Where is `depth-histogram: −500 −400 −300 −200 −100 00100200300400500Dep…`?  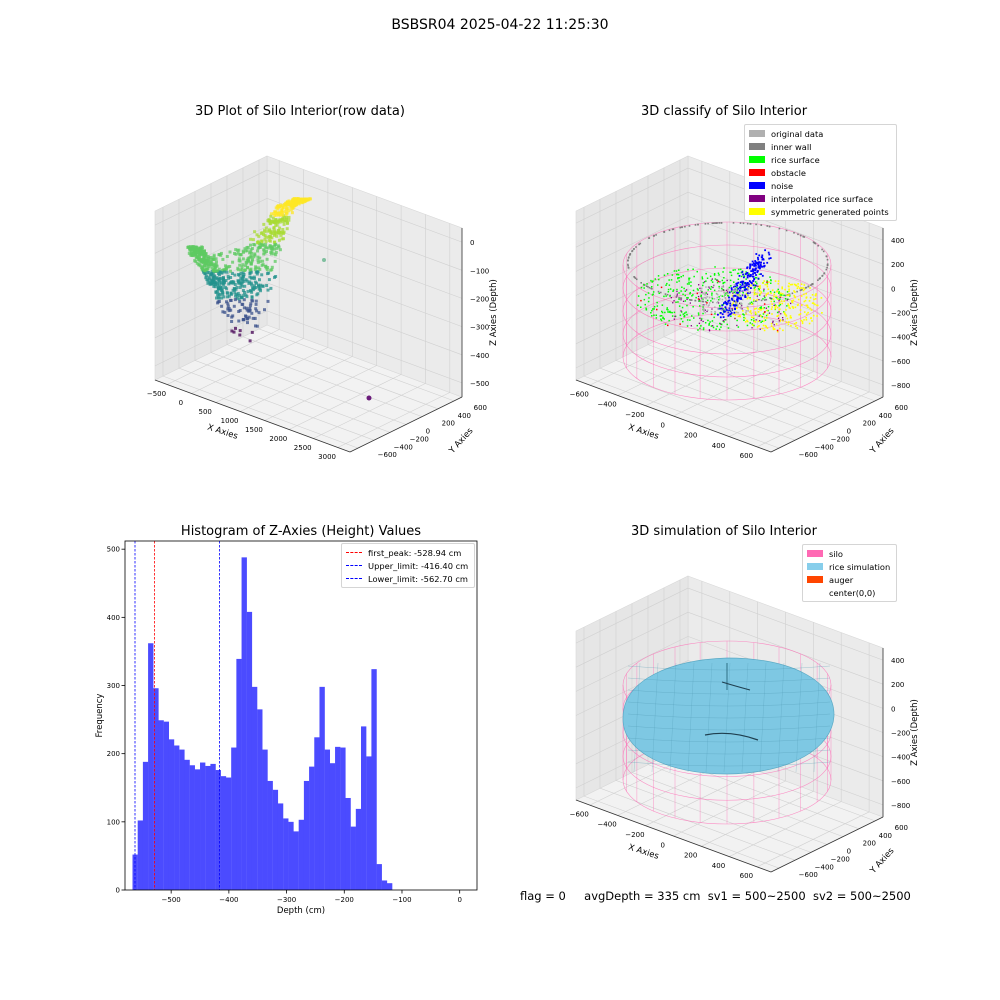 depth-histogram: −500 −400 −300 −200 −100 00100200300400500Dep… is located at coordinates (286, 728).